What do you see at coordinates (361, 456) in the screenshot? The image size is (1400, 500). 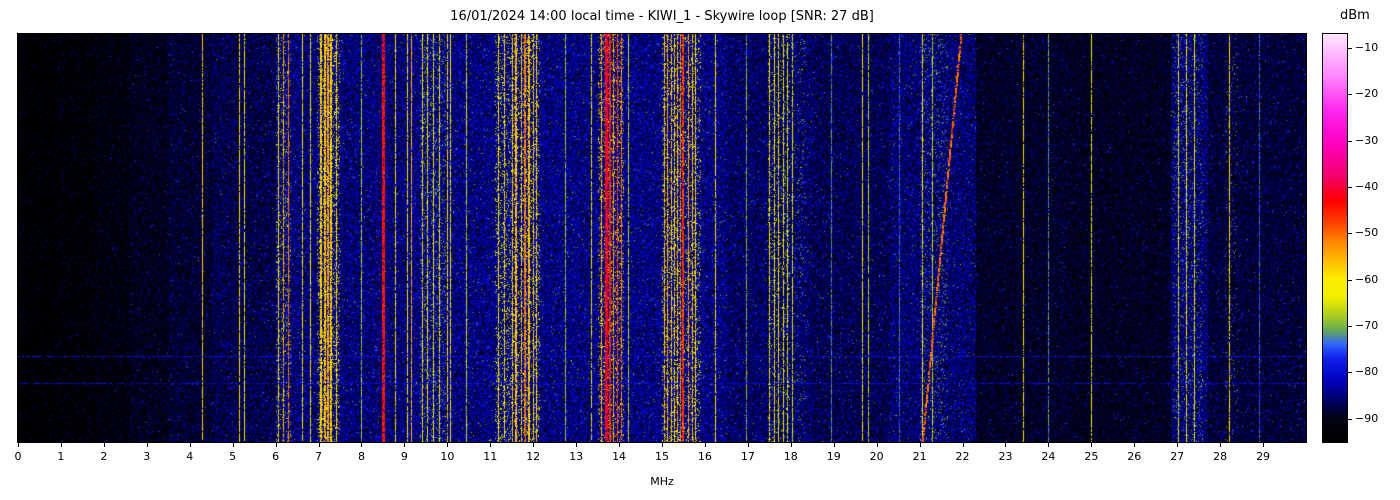 I see `x-tick-label: 8` at bounding box center [361, 456].